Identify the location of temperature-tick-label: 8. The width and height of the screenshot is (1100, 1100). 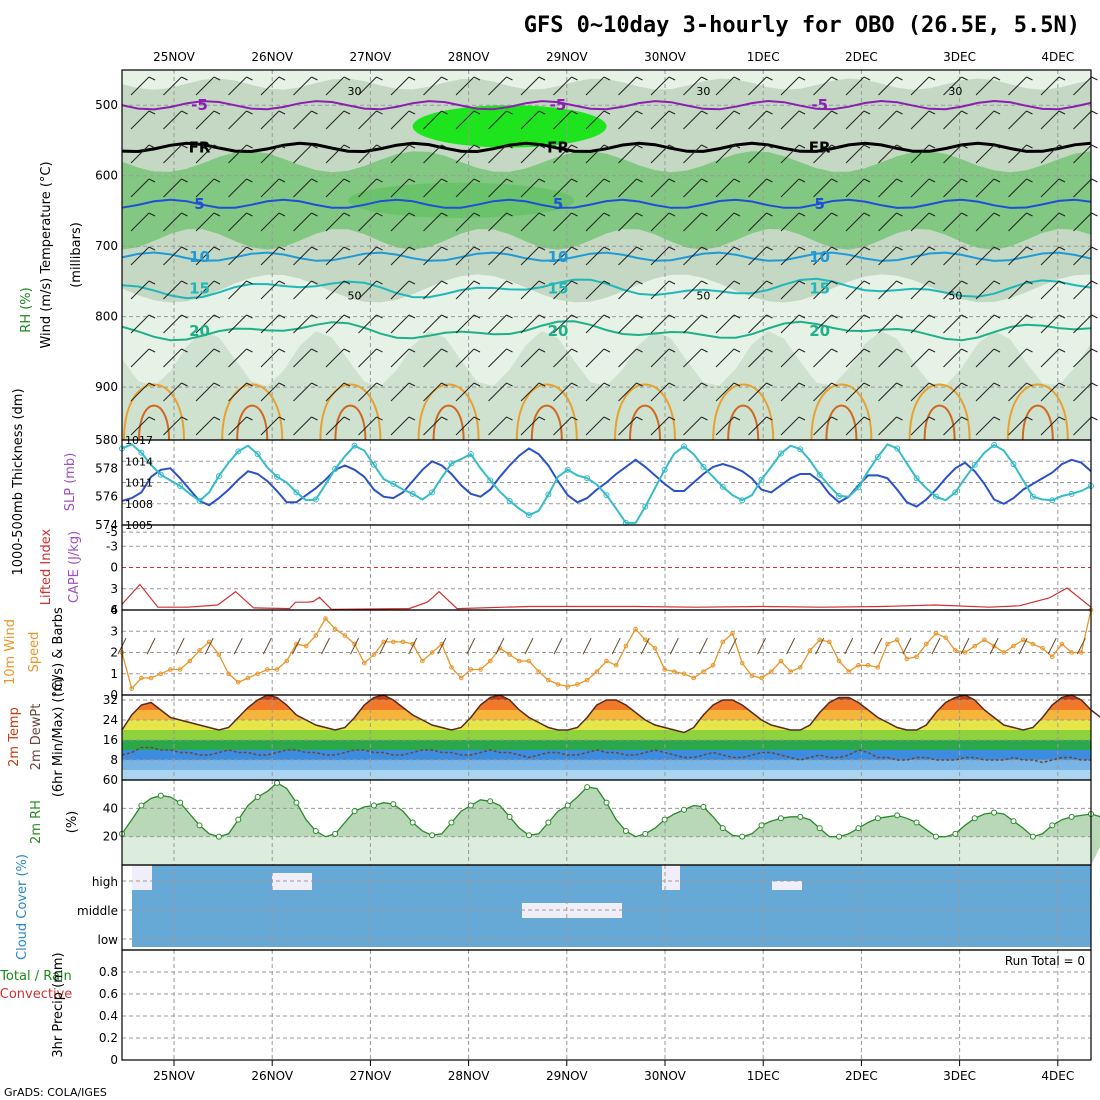
(114, 760).